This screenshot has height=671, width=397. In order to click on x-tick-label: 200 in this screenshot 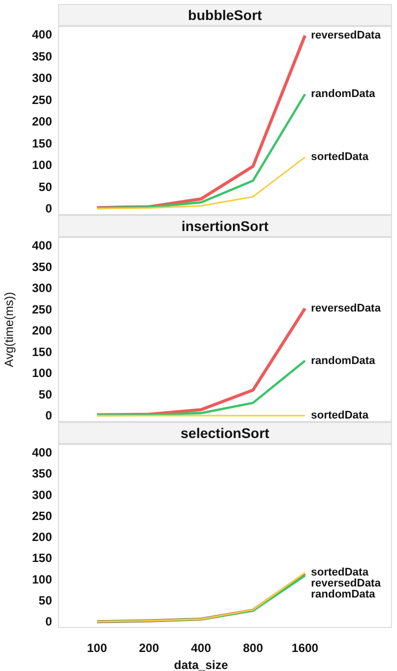, I will do `click(149, 648)`.